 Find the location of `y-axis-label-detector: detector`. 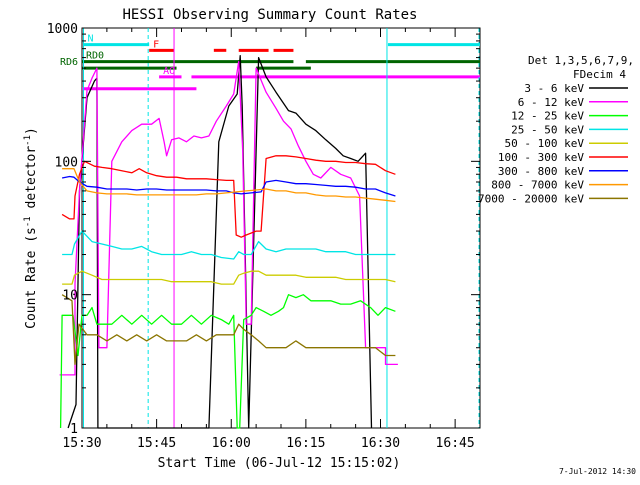

y-axis-label-detector: detector is located at coordinates (31, 181).